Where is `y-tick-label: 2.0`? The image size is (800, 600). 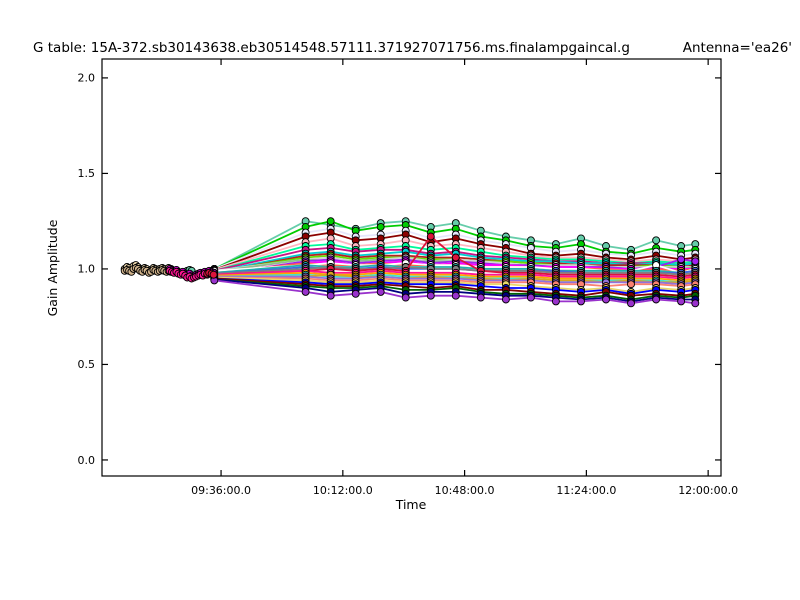
y-tick-label: 2.0 is located at coordinates (87, 78).